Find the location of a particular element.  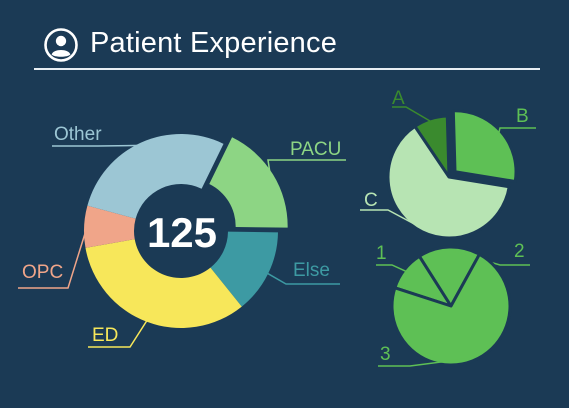

donut-leader-pacu is located at coordinates (307, 168).